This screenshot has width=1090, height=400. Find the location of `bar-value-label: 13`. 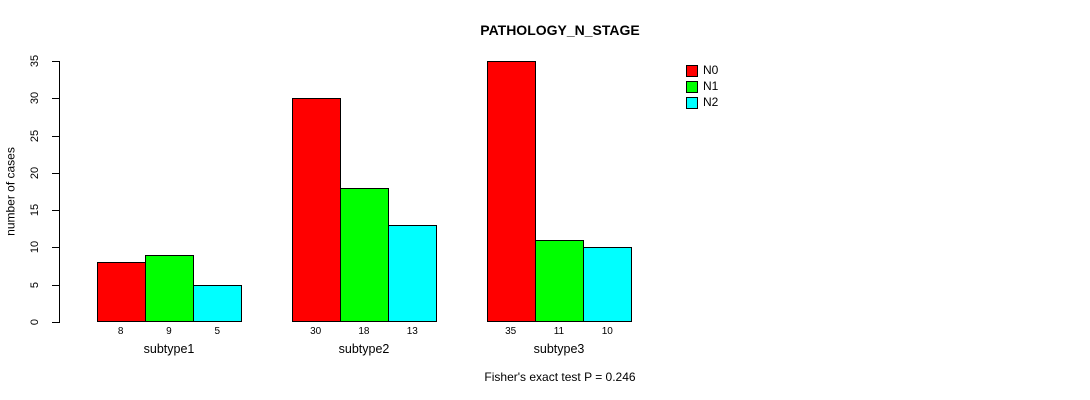

bar-value-label: 13 is located at coordinates (412, 331).